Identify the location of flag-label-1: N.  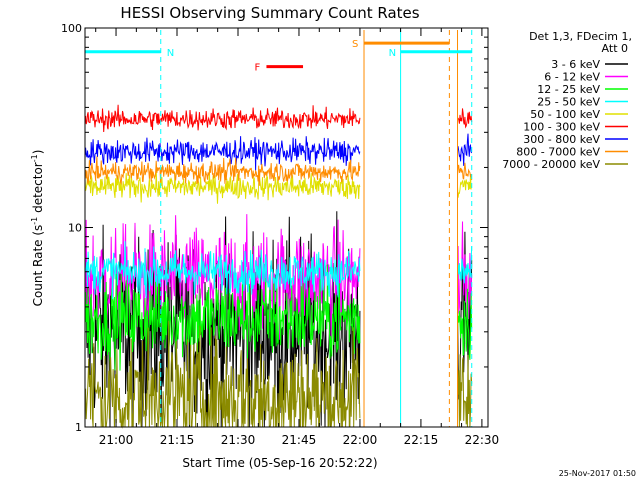
(392, 53).